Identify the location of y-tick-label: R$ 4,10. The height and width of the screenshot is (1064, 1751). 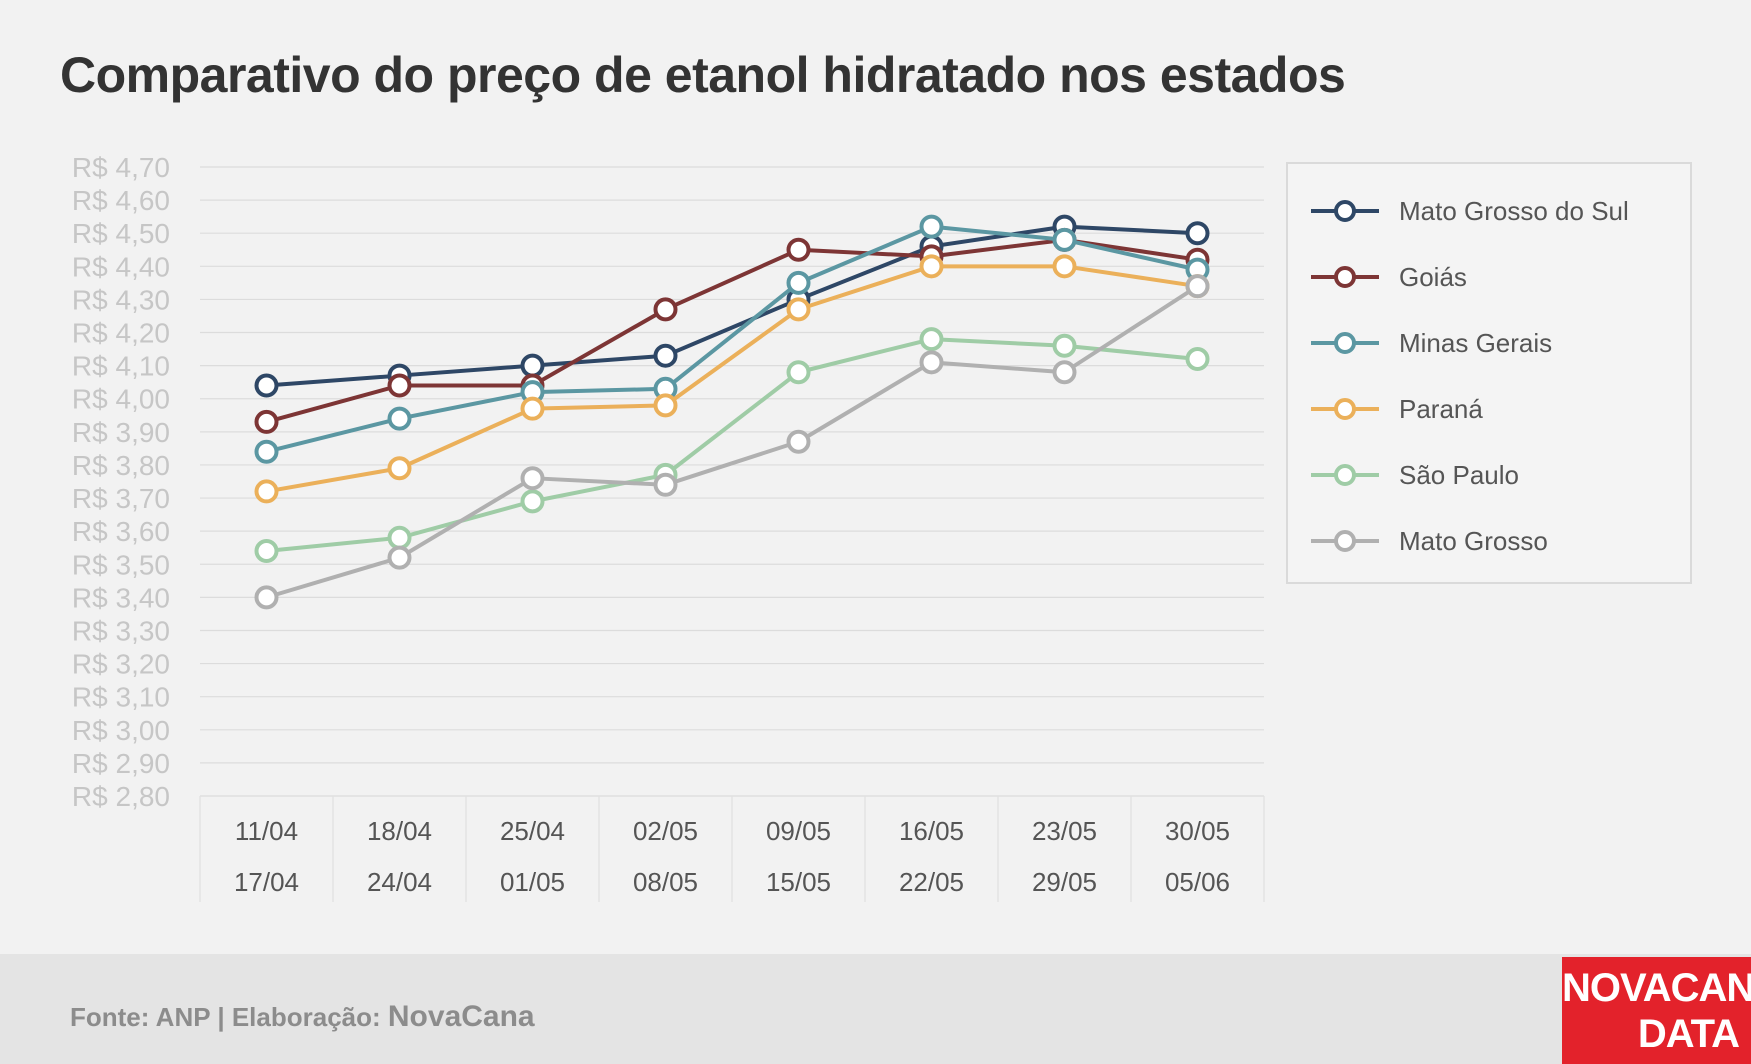
(121, 366).